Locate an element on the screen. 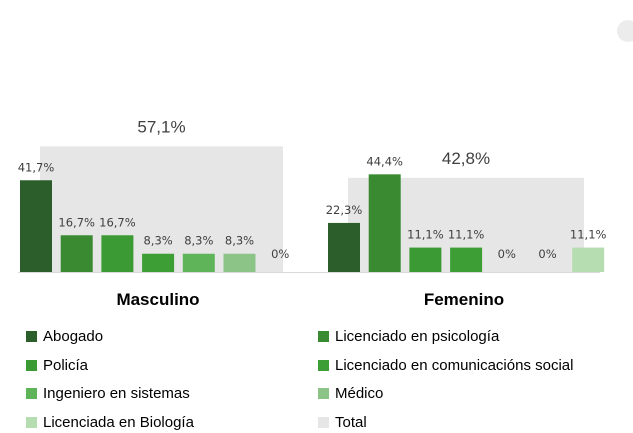 The image size is (633, 433). value-label-femenino-2: 11,1% is located at coordinates (425, 235).